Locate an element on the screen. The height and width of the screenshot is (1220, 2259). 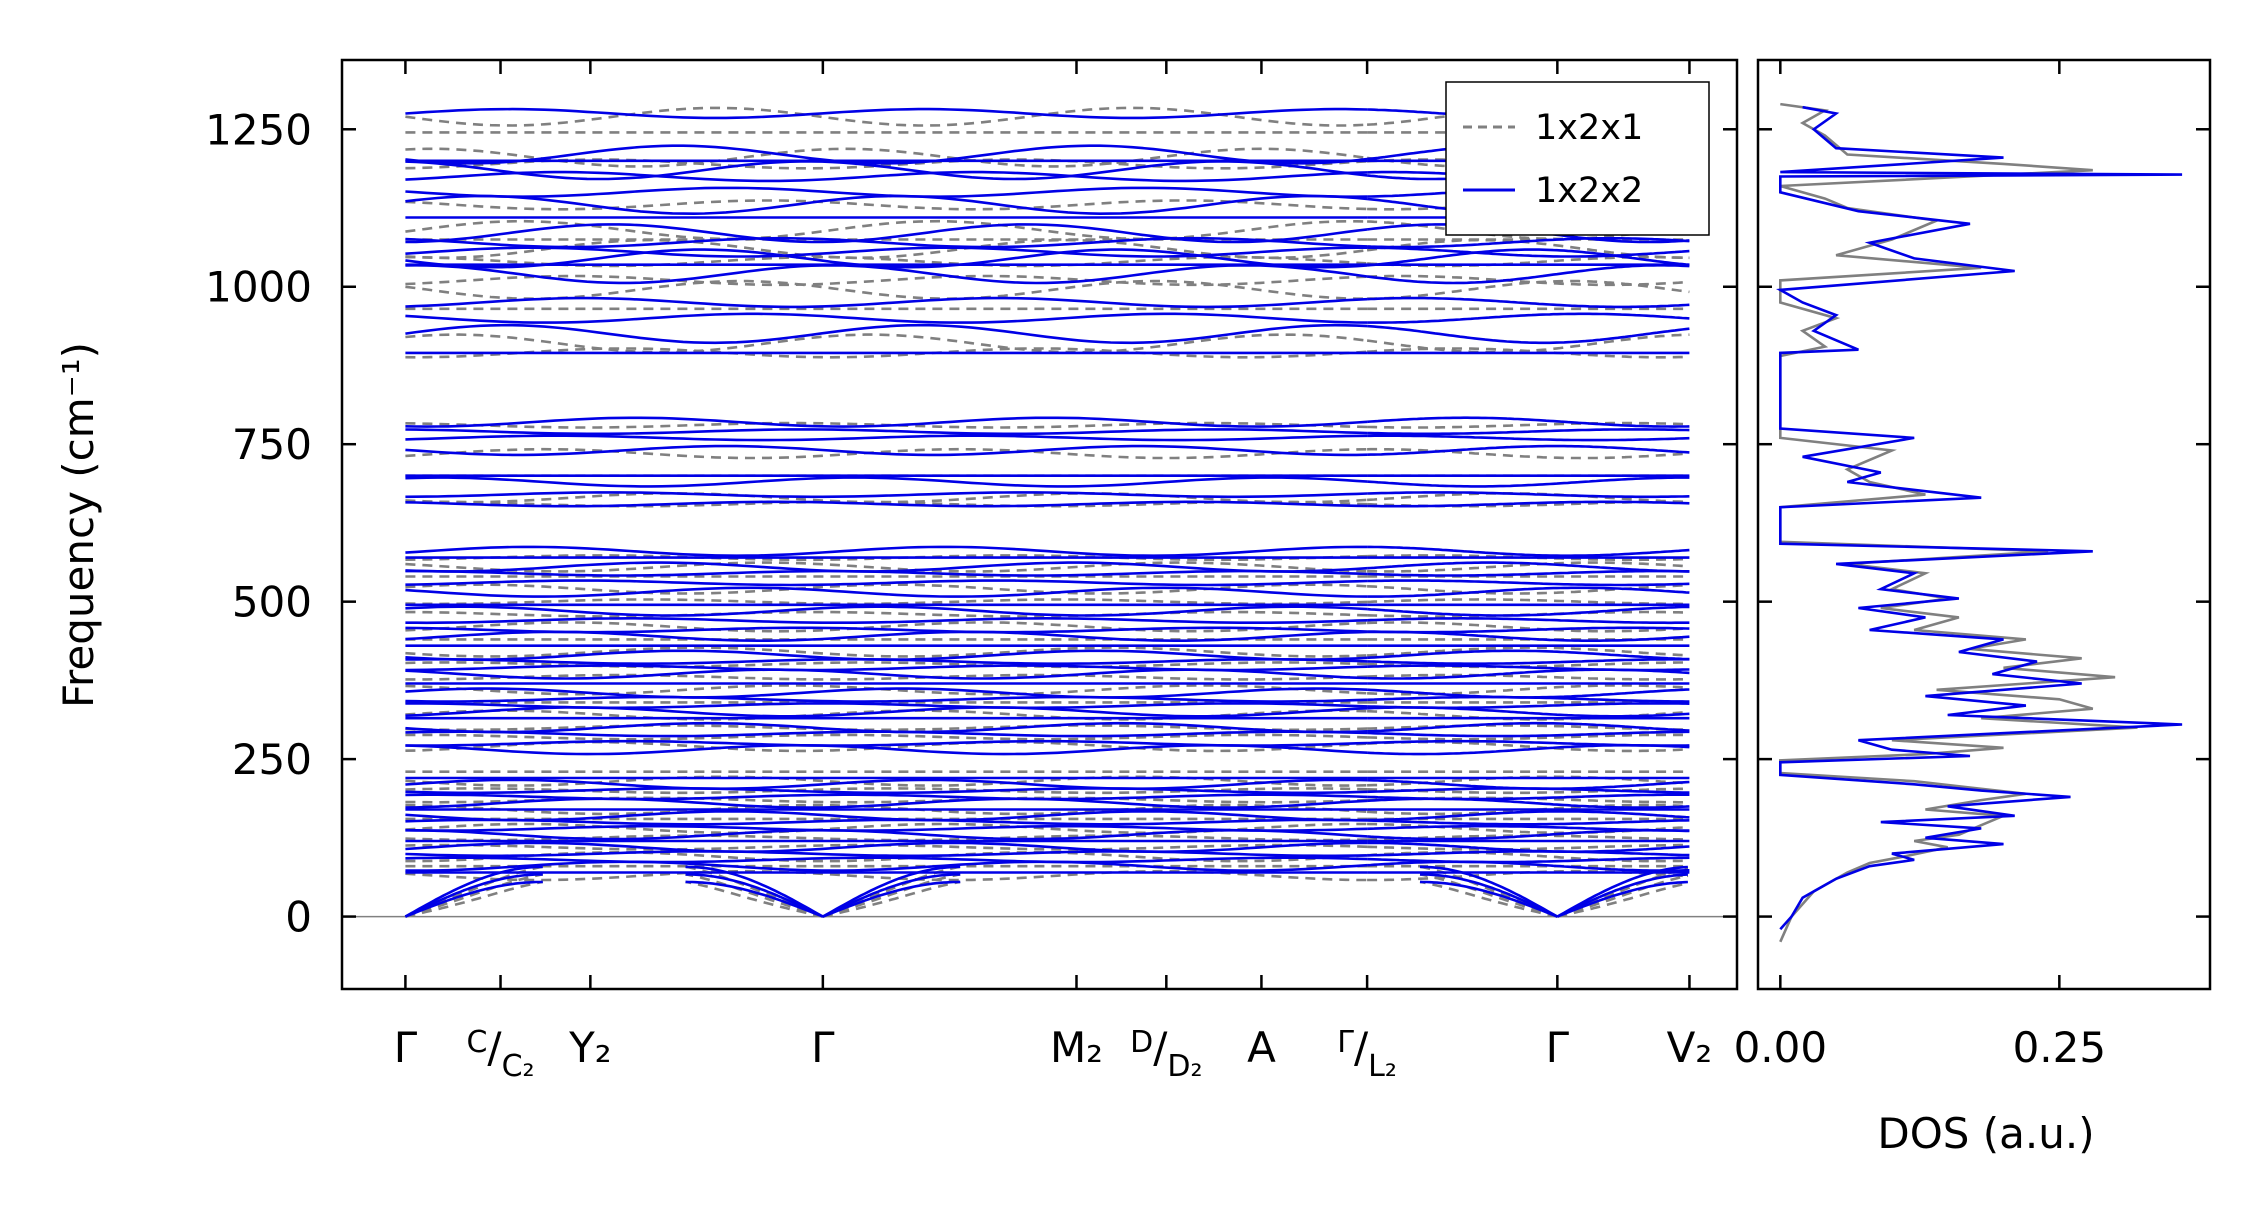
band-x-tick-label: Y₂ is located at coordinates (590, 1047).